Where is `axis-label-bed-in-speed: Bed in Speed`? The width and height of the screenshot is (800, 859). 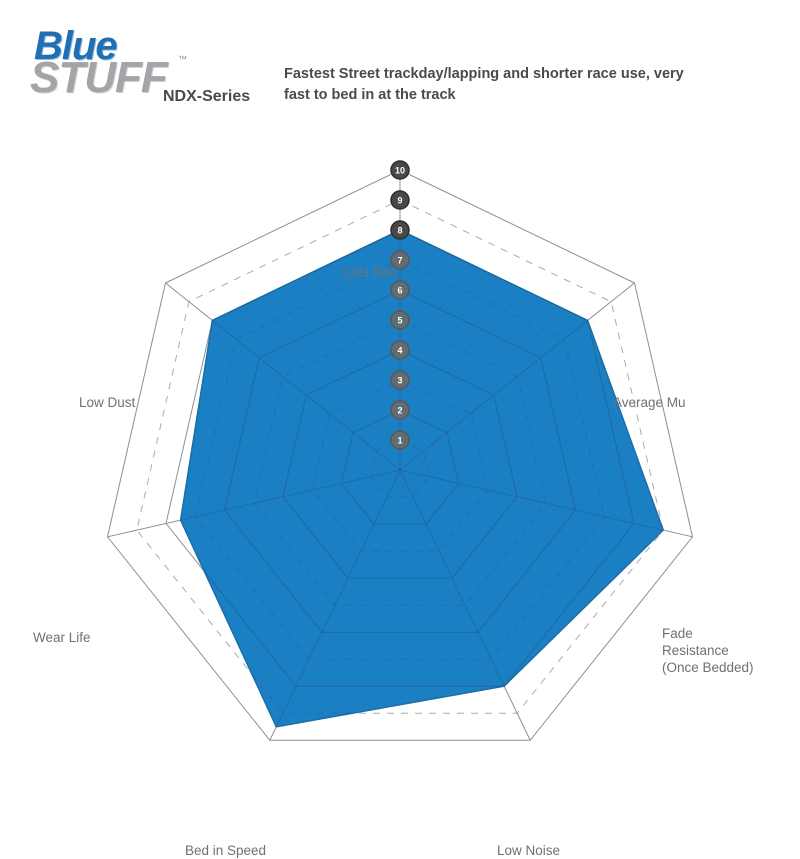 axis-label-bed-in-speed: Bed in Speed is located at coordinates (226, 850).